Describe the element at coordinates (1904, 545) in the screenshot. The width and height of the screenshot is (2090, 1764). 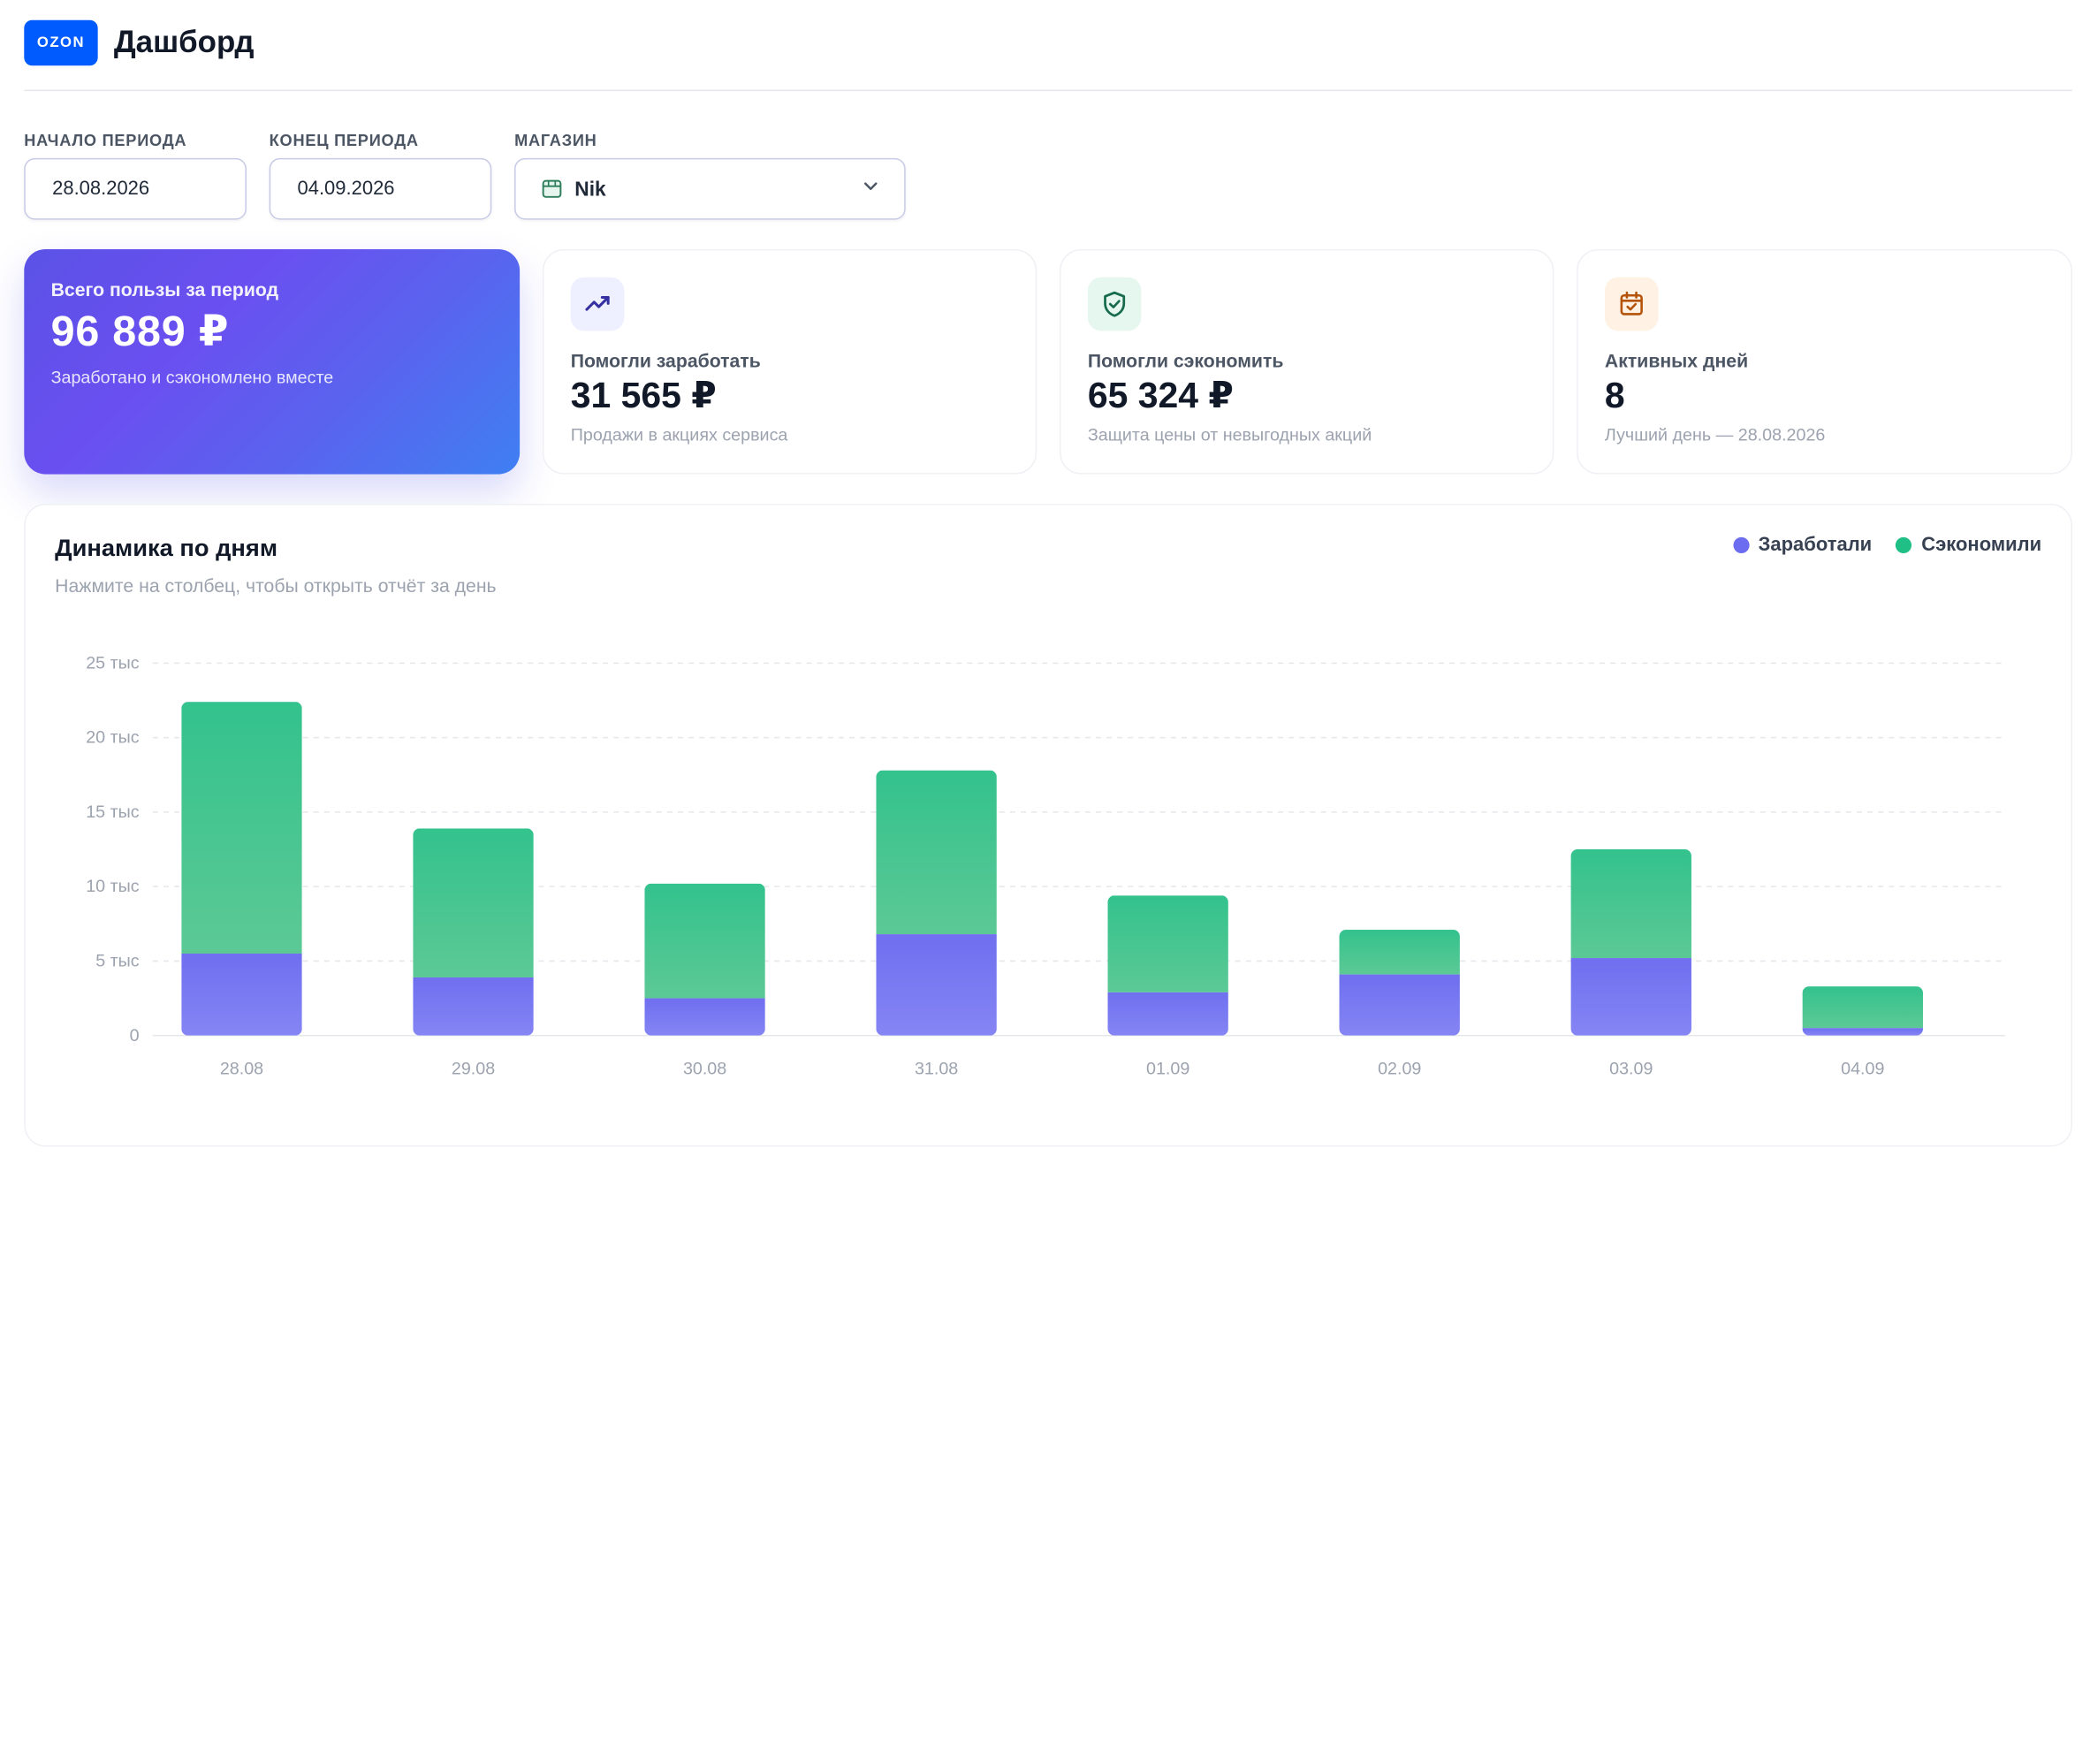
I see `legend-dot-saved` at that location.